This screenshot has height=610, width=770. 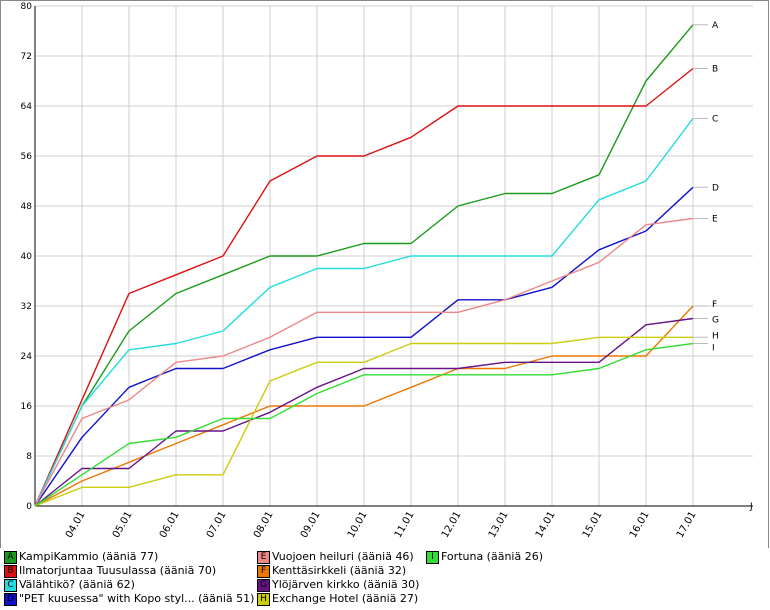 What do you see at coordinates (452, 525) in the screenshot?
I see `x-tick-label: 12.01` at bounding box center [452, 525].